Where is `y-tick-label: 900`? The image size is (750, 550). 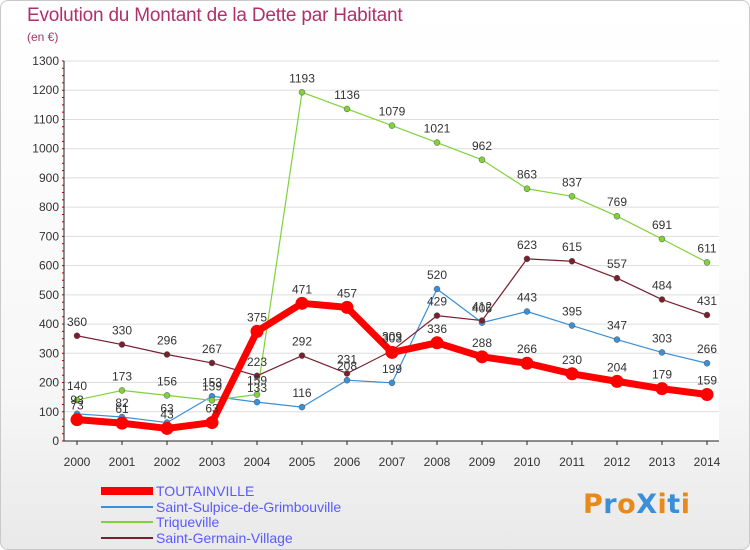 y-tick-label: 900 is located at coordinates (49, 178).